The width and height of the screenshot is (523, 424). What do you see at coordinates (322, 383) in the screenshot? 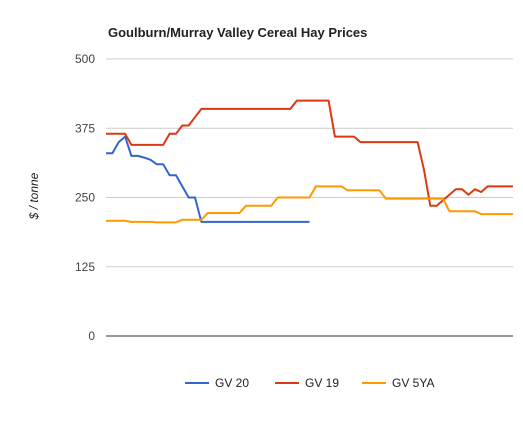
I see `legend-label-gv-19: GV 19` at bounding box center [322, 383].